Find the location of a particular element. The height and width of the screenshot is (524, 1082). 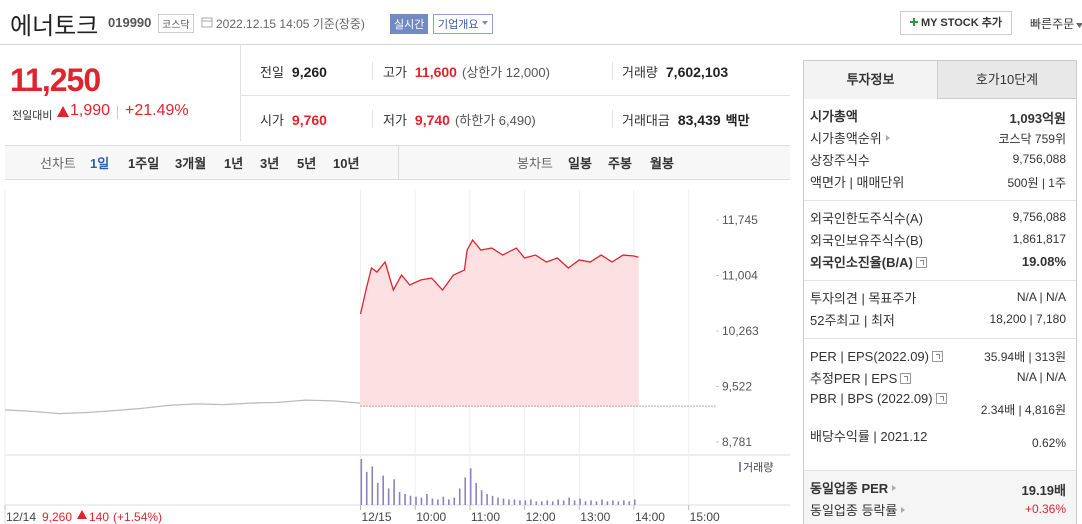

table-row-divider is located at coordinates (515, 95).